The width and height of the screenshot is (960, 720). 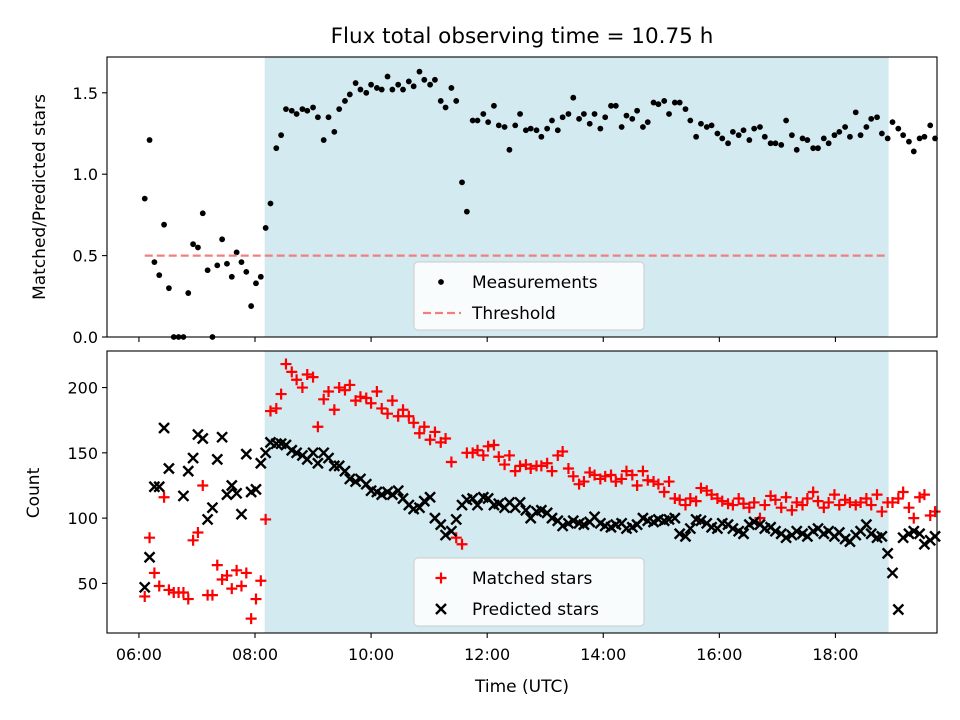 I want to click on legend: Measurements Threshold, so click(x=529, y=296).